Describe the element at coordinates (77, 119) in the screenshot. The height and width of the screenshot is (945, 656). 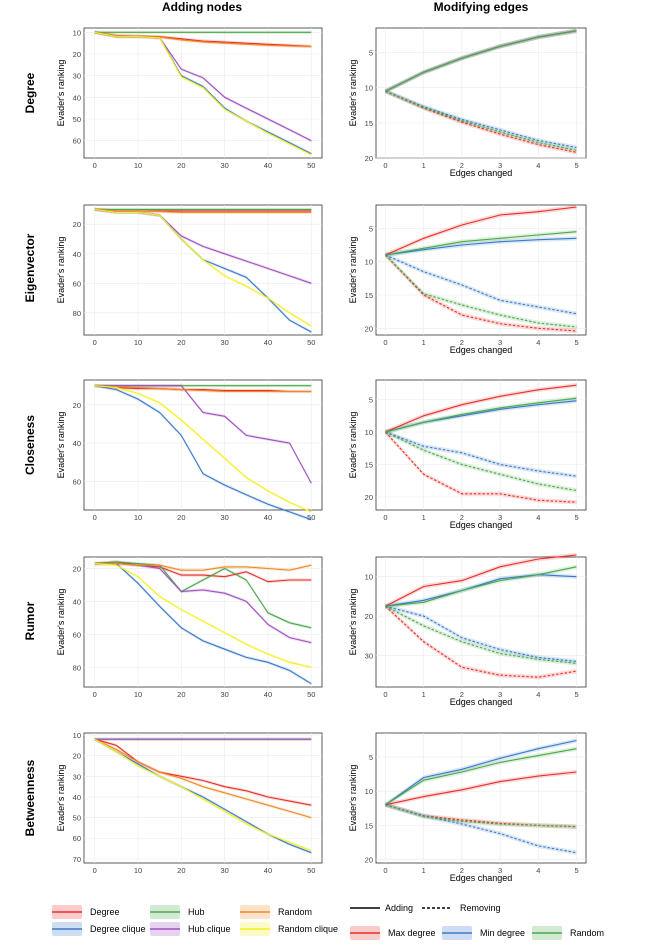
I see `y-tick-label: 50` at that location.